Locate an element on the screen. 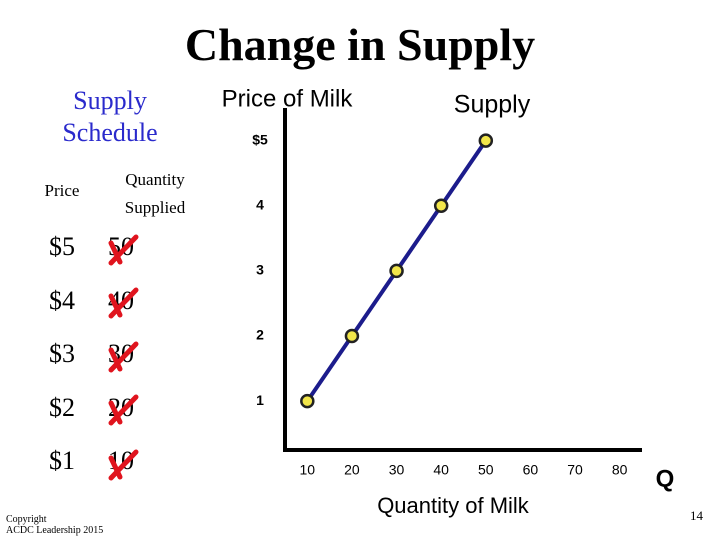  price-cell: $4 is located at coordinates (62, 300).